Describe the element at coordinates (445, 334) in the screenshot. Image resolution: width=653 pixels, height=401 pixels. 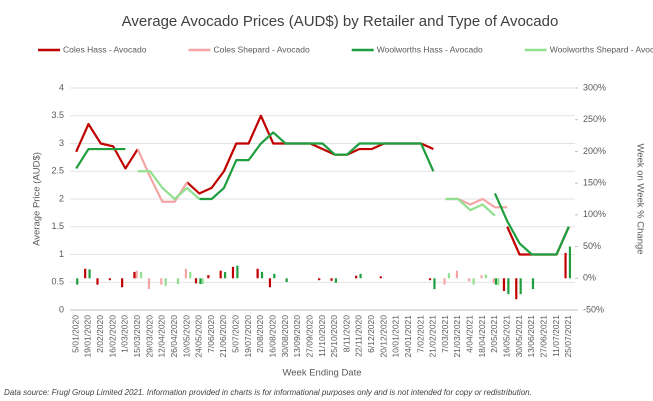
I see `x-tick-label: 7/03/2021` at that location.